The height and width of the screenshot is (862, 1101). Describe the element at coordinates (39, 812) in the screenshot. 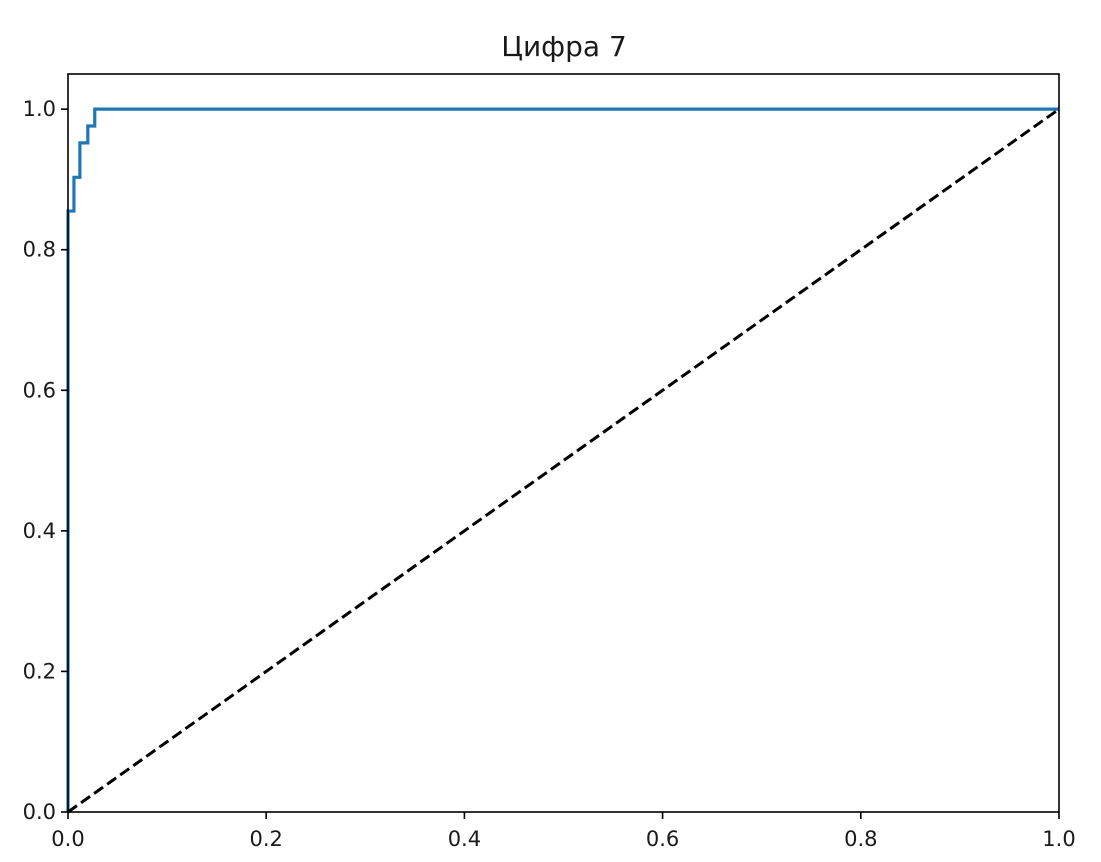

I see `y-tick-label: 0.0` at that location.